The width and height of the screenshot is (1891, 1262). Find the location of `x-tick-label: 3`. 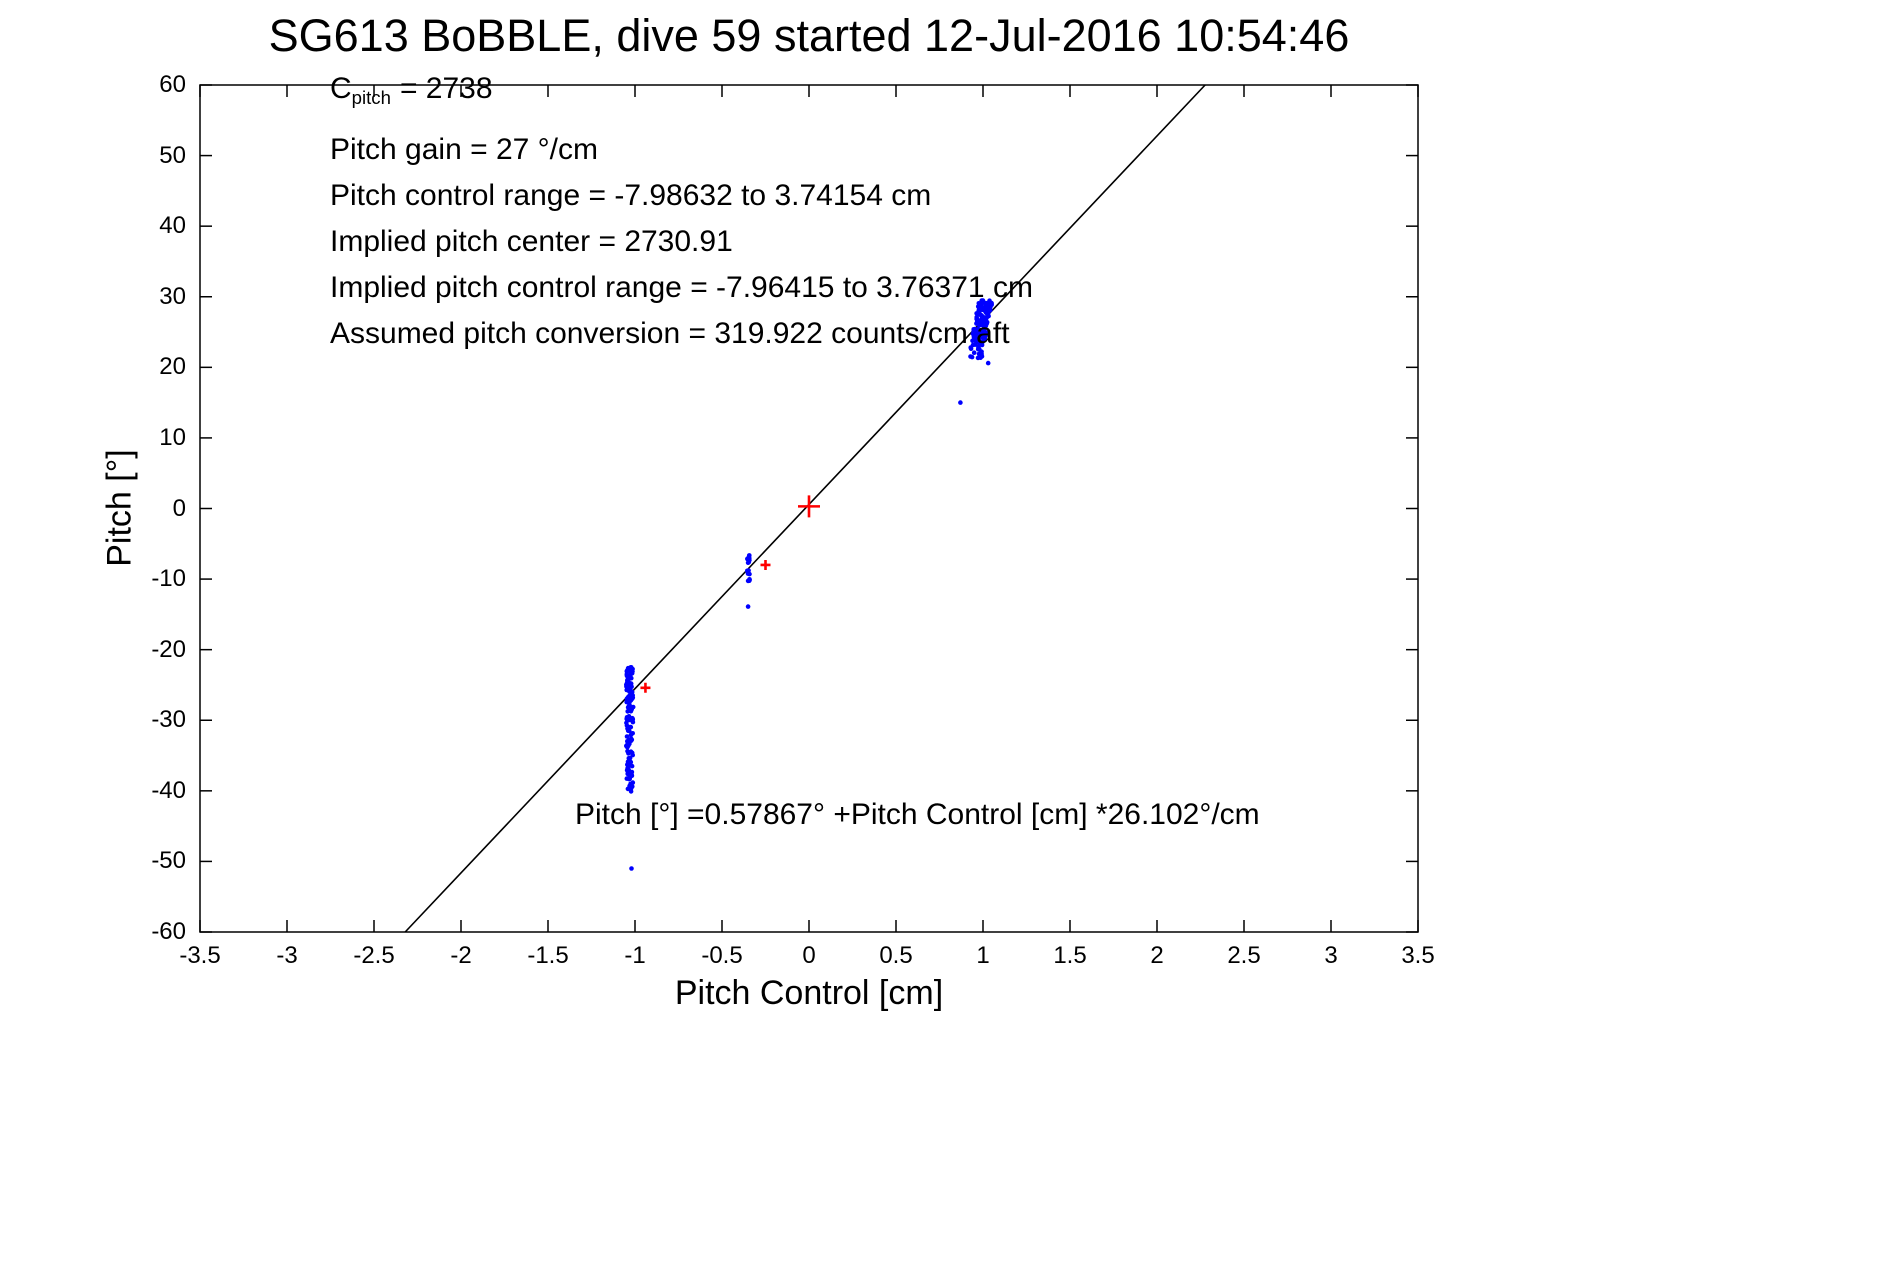

x-tick-label: 3 is located at coordinates (1331, 955).